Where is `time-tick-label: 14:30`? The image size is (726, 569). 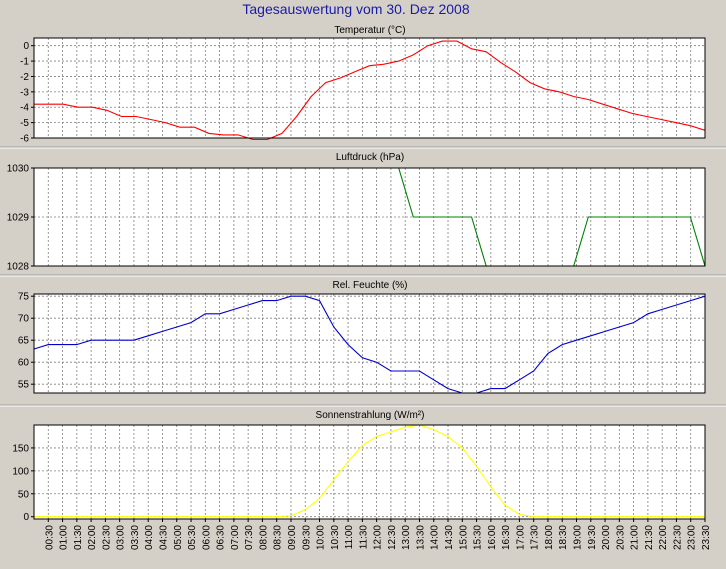
time-tick-label: 14:30 is located at coordinates (449, 537).